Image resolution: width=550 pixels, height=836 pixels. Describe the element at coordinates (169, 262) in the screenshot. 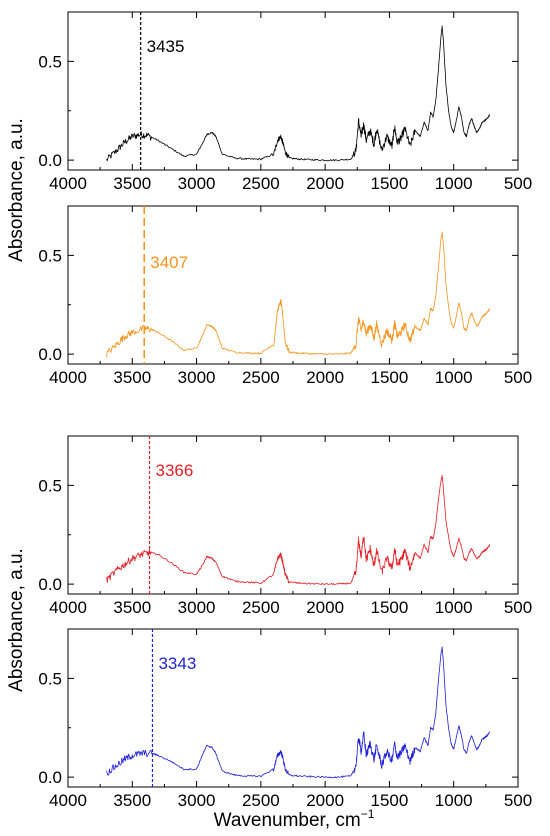

I see `peak-label: 3407` at that location.